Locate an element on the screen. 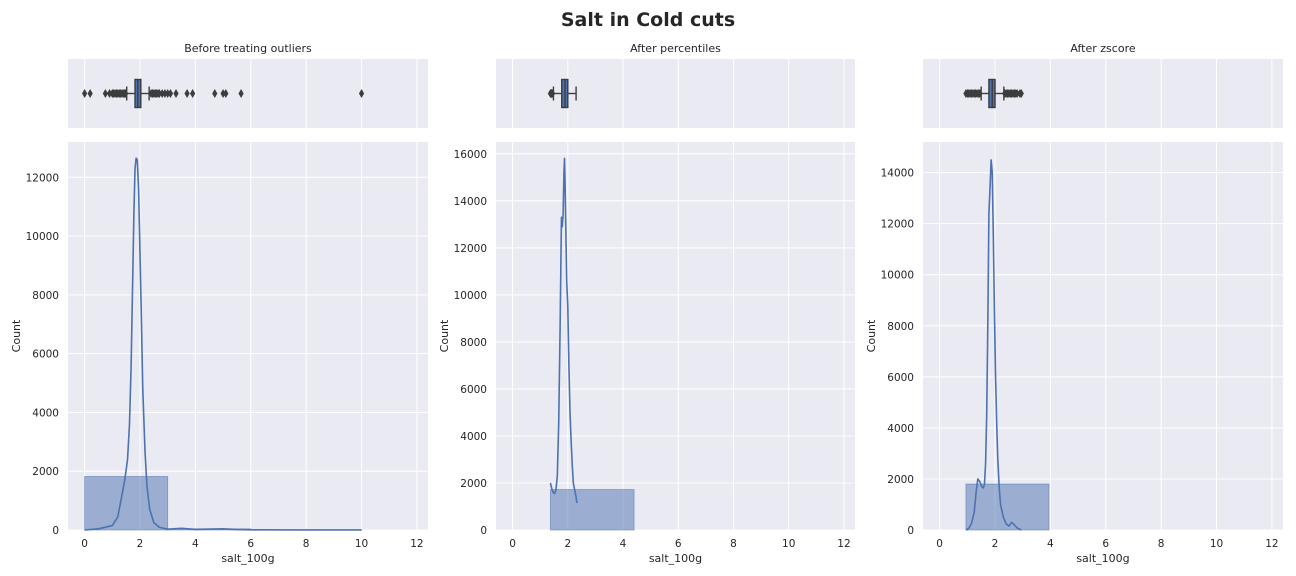 This screenshot has height=576, width=1296. figure-title: Salt in Cold cuts is located at coordinates (648, 20).